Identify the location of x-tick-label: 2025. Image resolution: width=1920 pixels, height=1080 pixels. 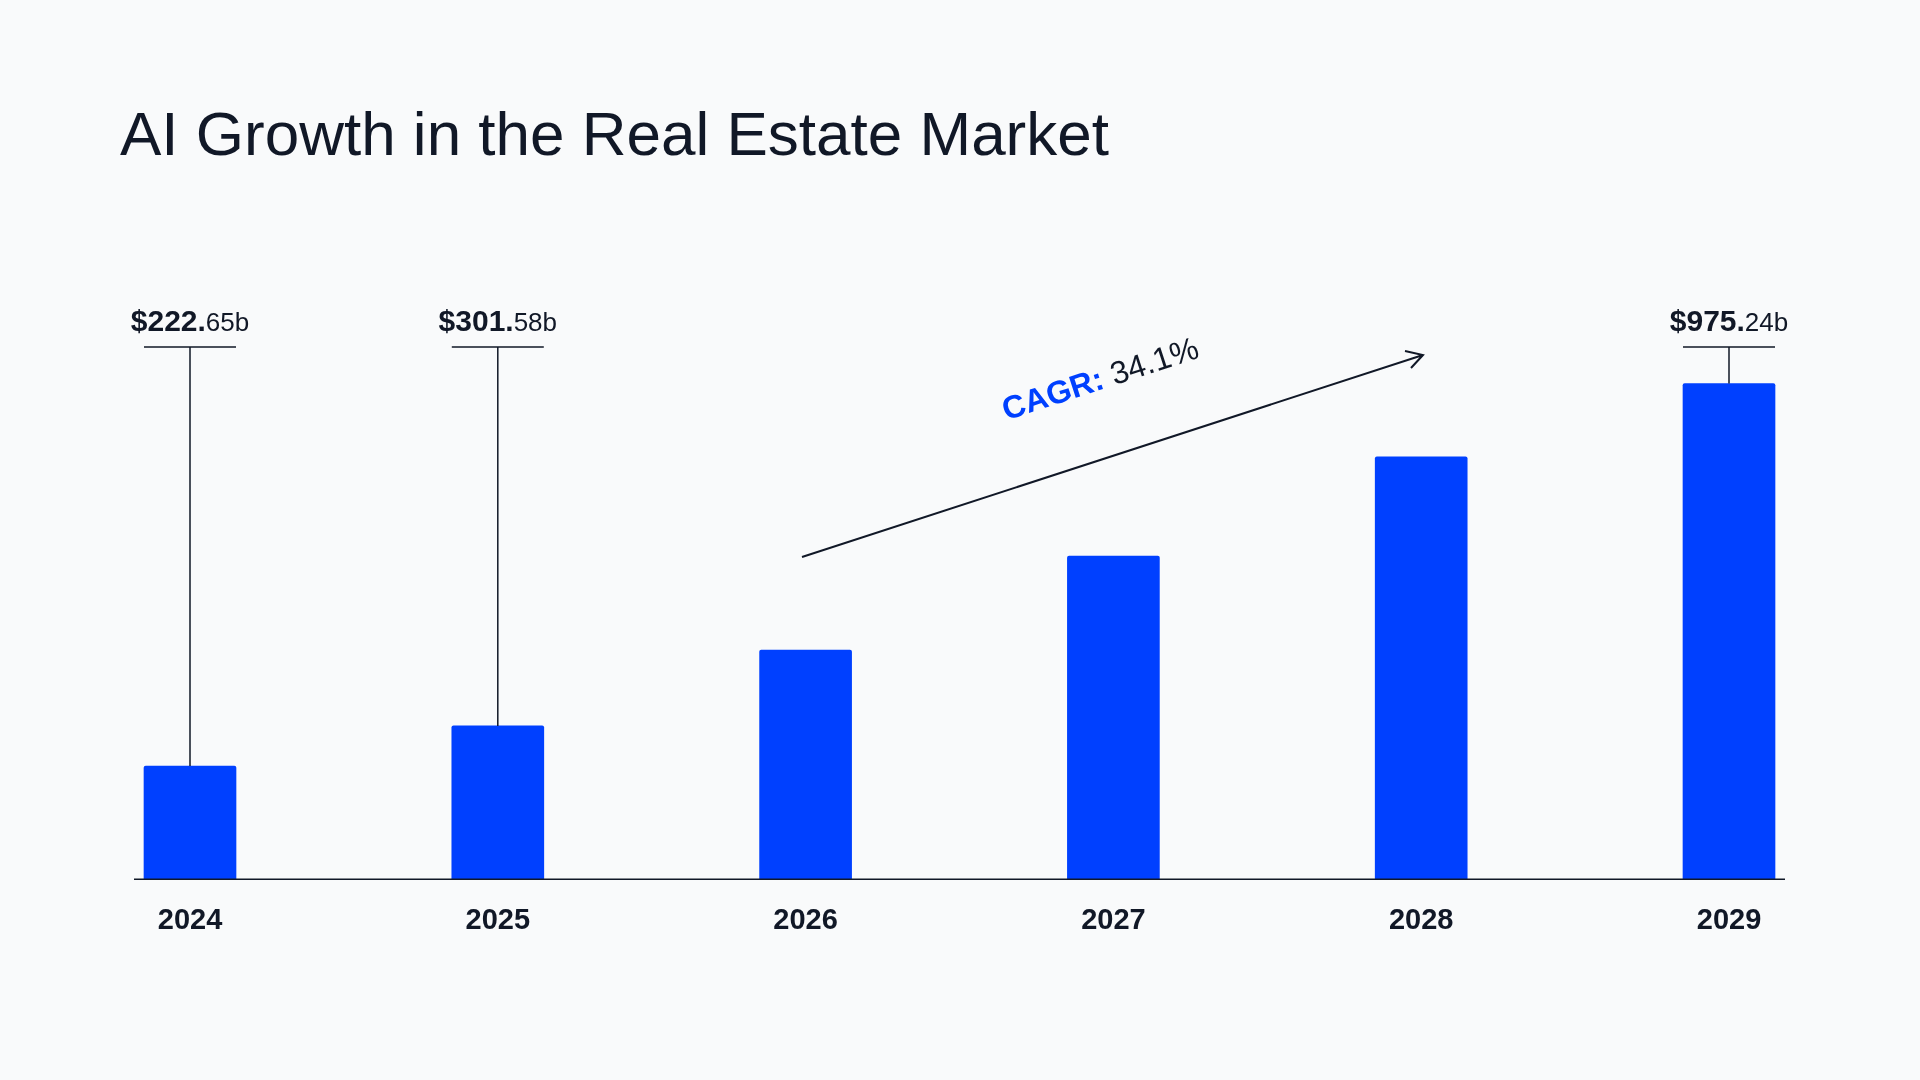
(498, 918).